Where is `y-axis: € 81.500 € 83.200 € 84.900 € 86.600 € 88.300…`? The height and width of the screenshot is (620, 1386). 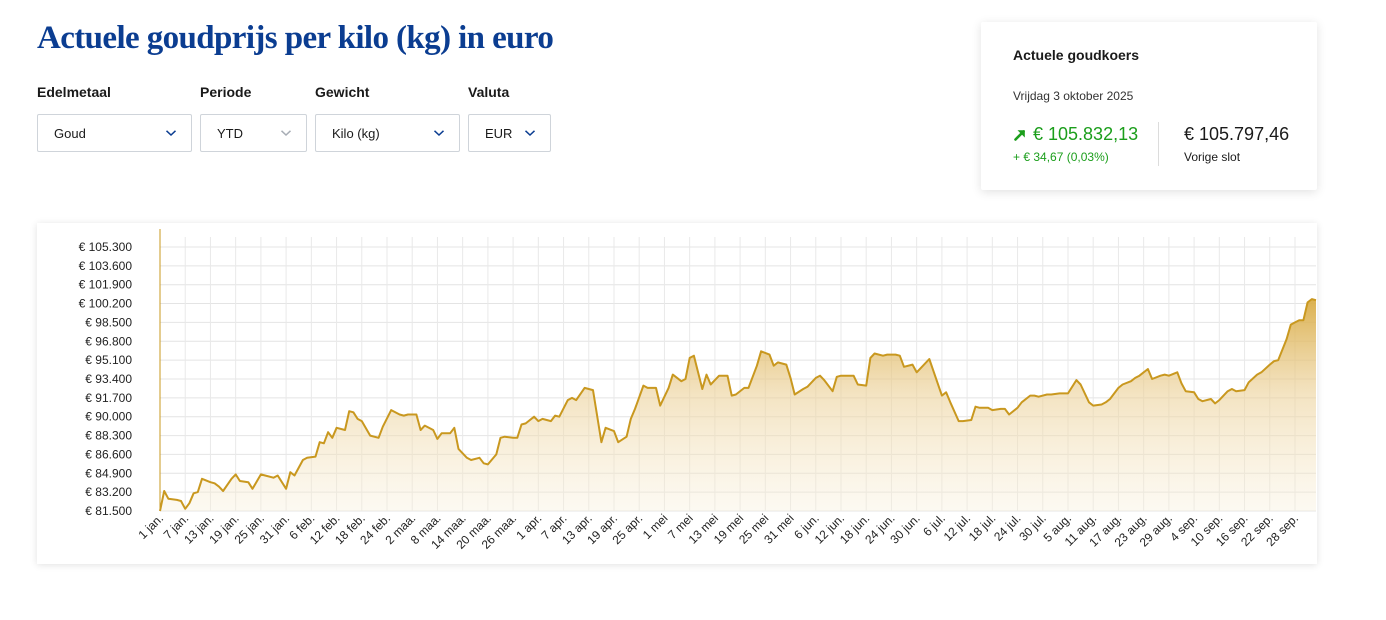
y-axis: € 81.500 € 83.200 € 84.900 € 86.600 € 88.300… is located at coordinates (106, 379).